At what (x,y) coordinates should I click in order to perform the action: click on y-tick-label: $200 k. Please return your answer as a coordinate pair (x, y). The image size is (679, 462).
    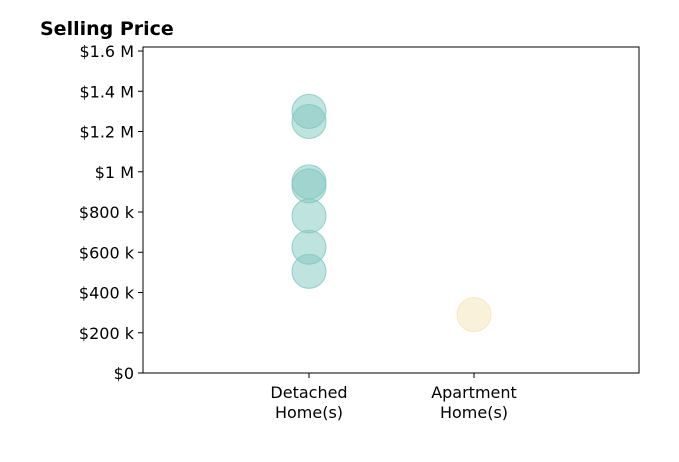
    Looking at the image, I should click on (107, 333).